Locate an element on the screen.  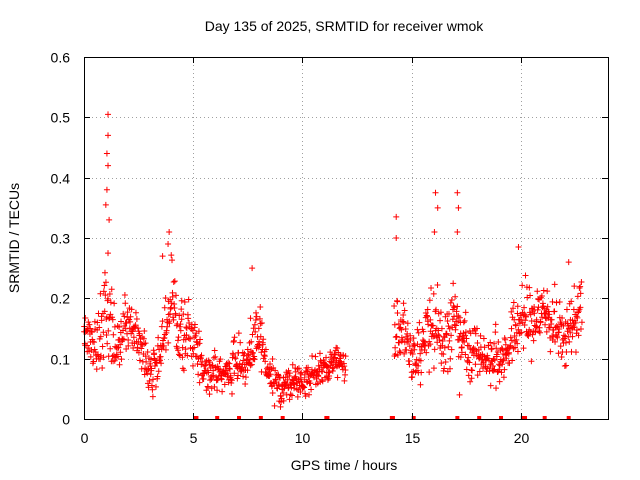
y-tick-label: 0.4 is located at coordinates (61, 179).